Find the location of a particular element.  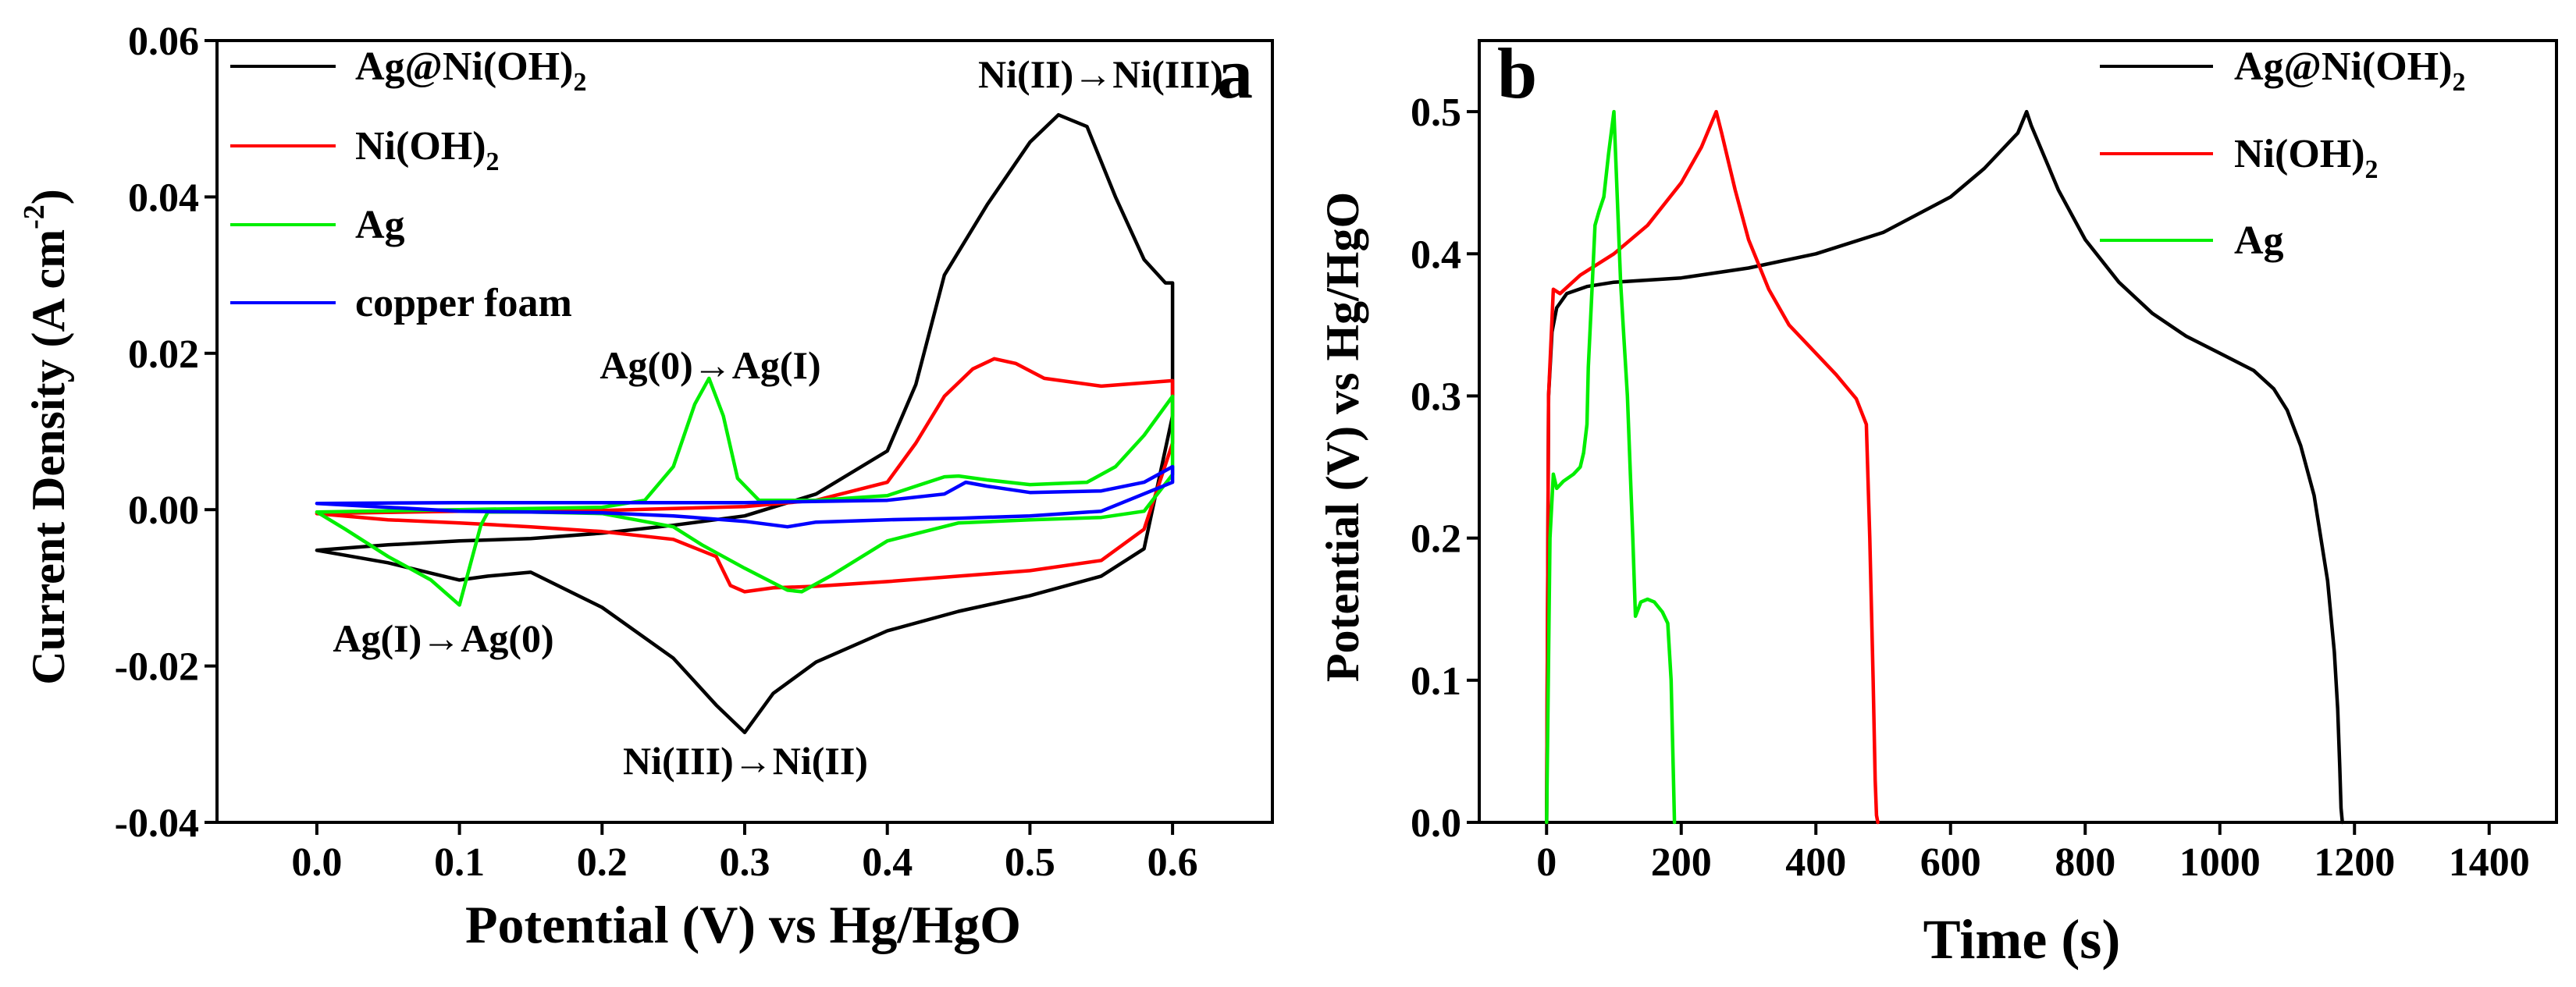

annotation-ag0-to-agi: Ag(0)→Ag(I) is located at coordinates (710, 365).